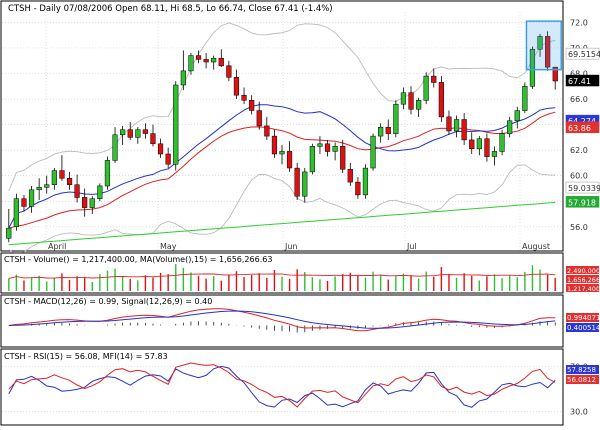 This screenshot has width=600, height=430. What do you see at coordinates (579, 227) in the screenshot?
I see `price-tick-label: 56.0` at bounding box center [579, 227].